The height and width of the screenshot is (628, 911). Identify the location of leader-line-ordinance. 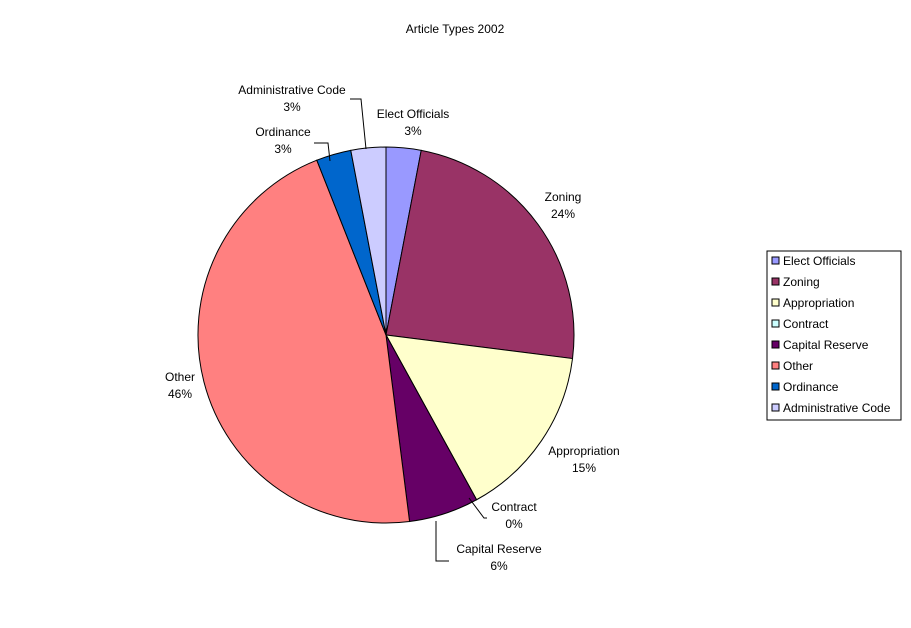
(322, 152).